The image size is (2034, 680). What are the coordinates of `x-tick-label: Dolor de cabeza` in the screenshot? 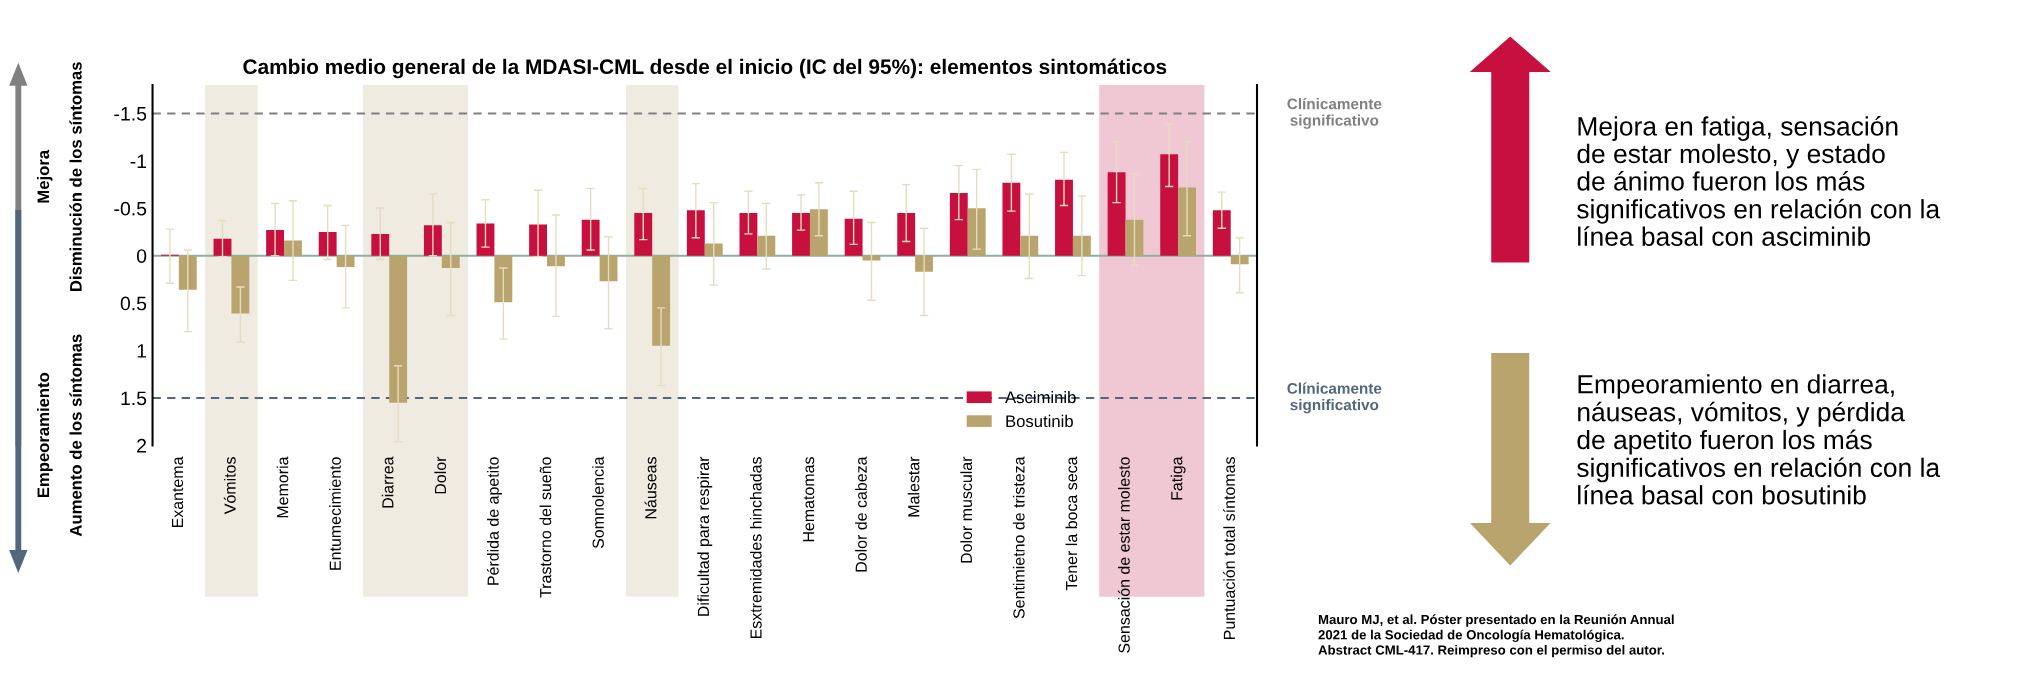 It's located at (861, 514).